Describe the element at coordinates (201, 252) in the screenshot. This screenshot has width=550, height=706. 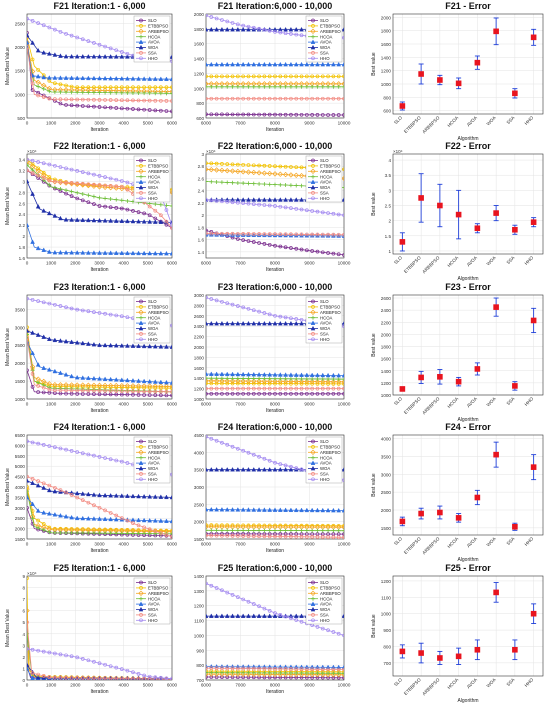
I see `y-tick-label: 1.4` at that location.